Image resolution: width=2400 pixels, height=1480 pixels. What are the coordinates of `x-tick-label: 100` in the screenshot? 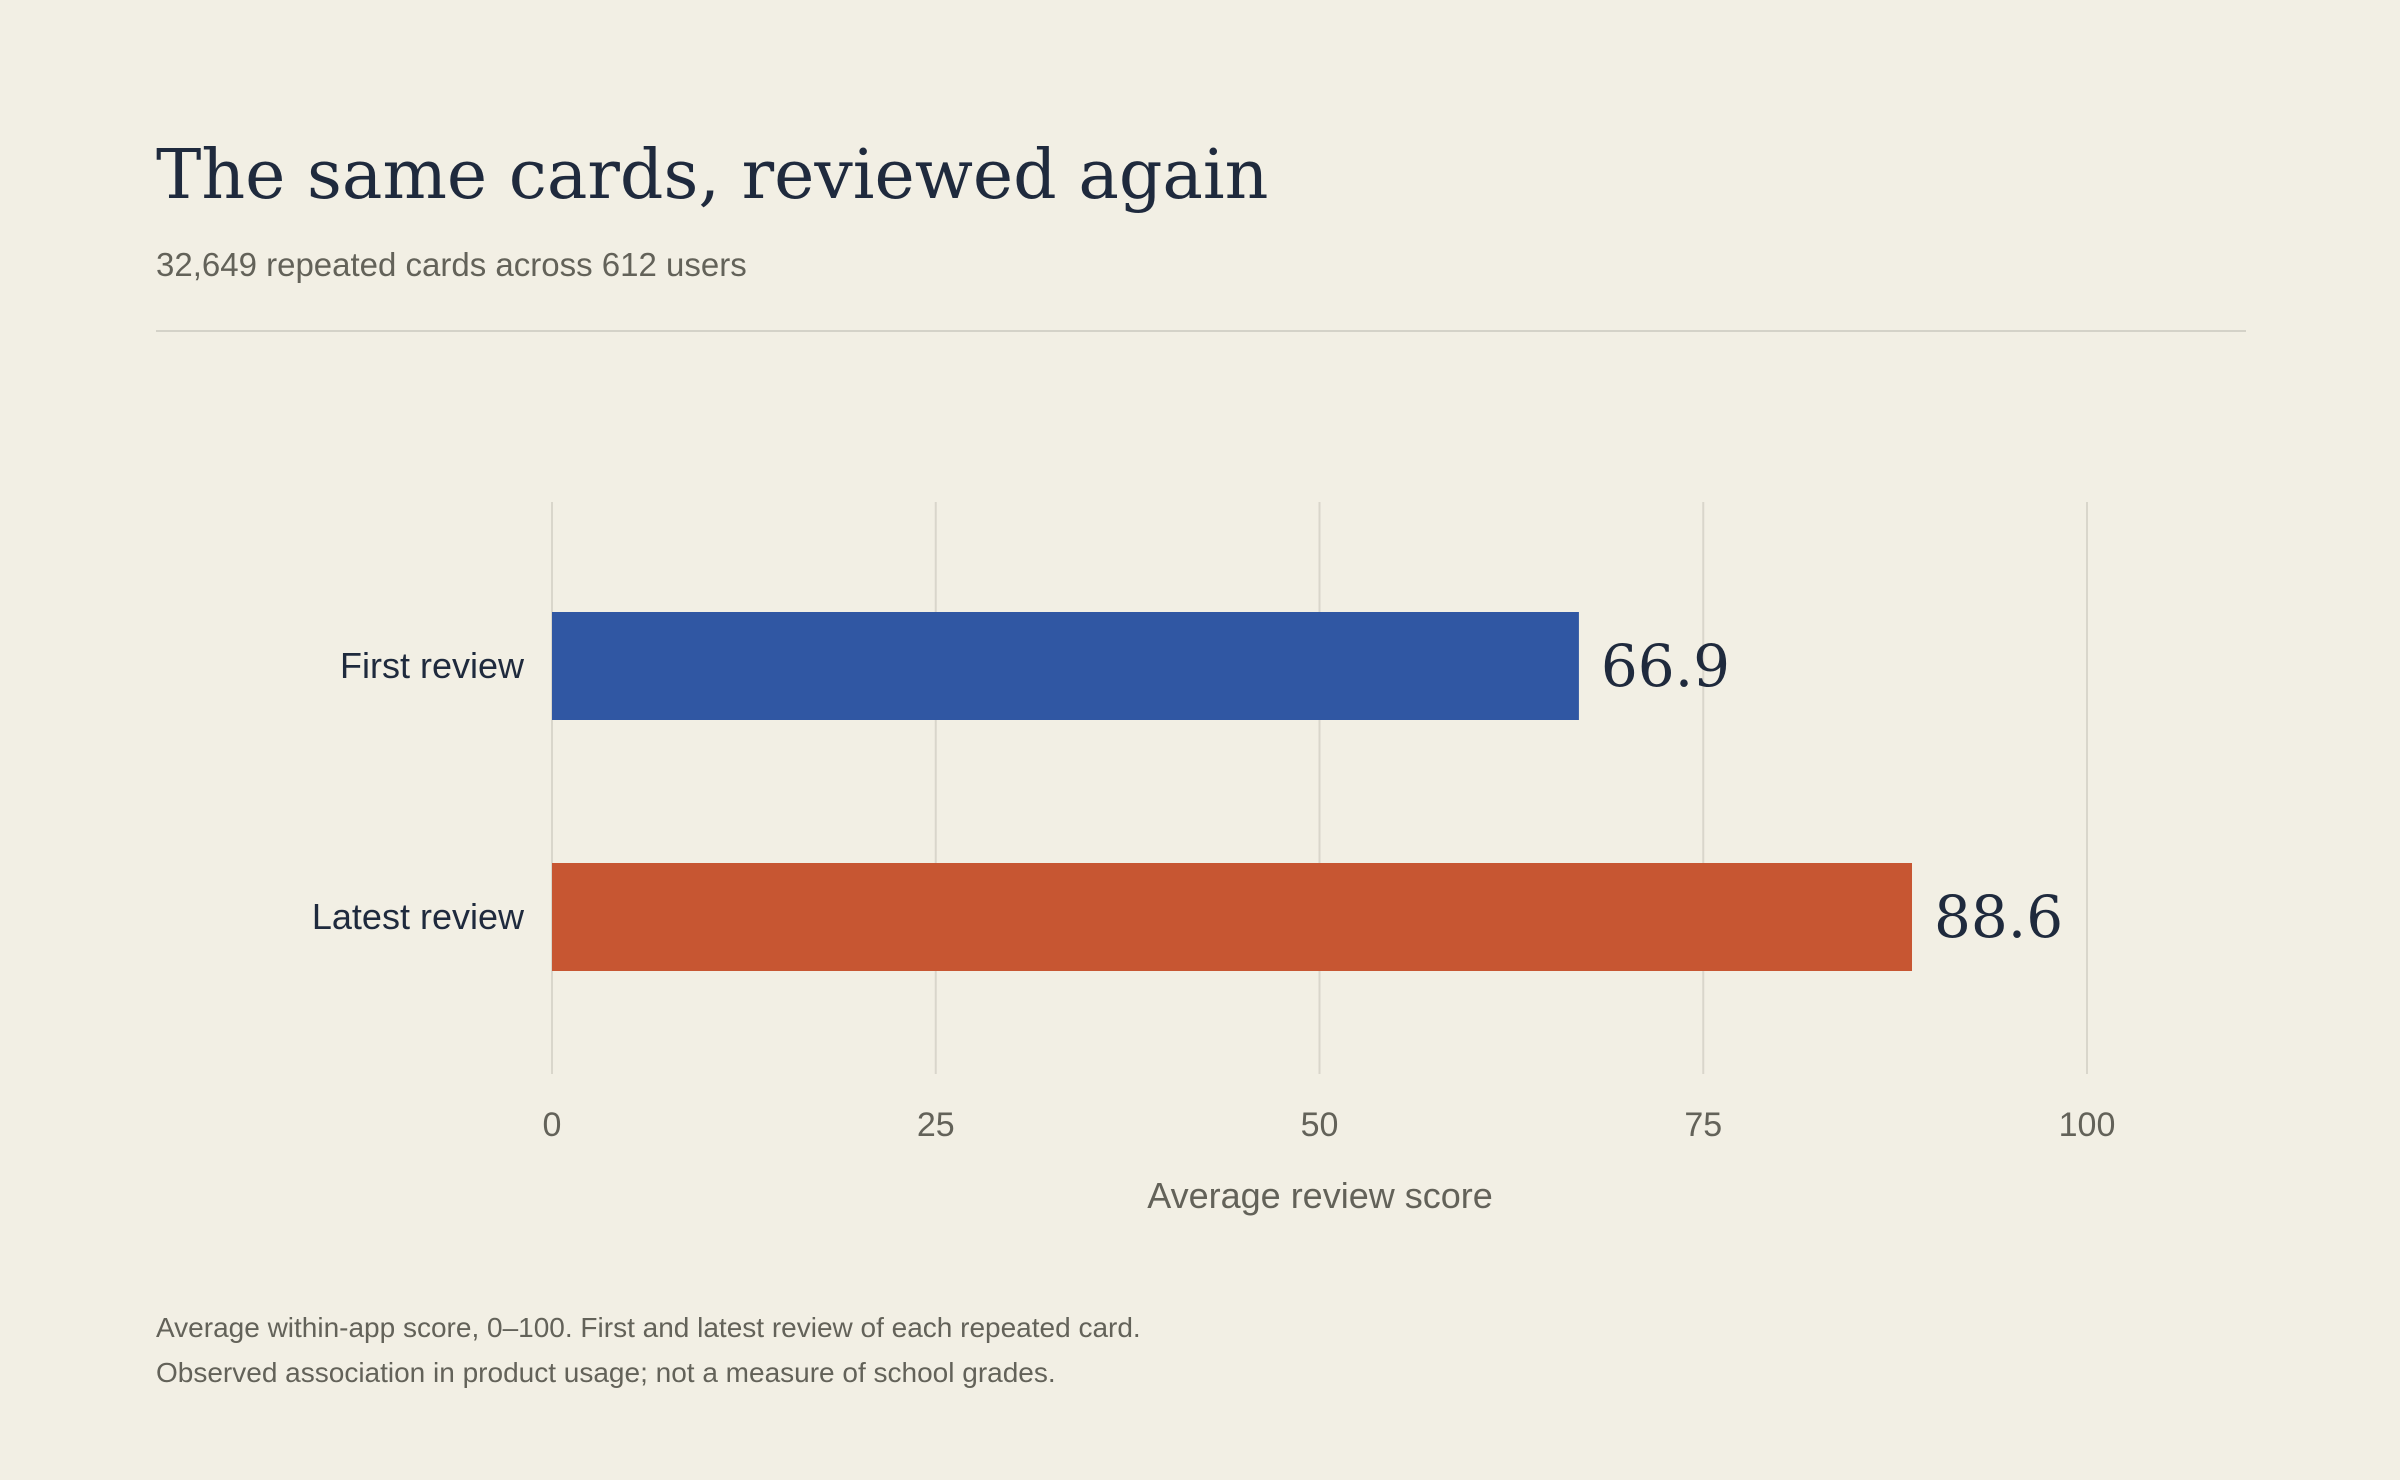 It's located at (2087, 1125).